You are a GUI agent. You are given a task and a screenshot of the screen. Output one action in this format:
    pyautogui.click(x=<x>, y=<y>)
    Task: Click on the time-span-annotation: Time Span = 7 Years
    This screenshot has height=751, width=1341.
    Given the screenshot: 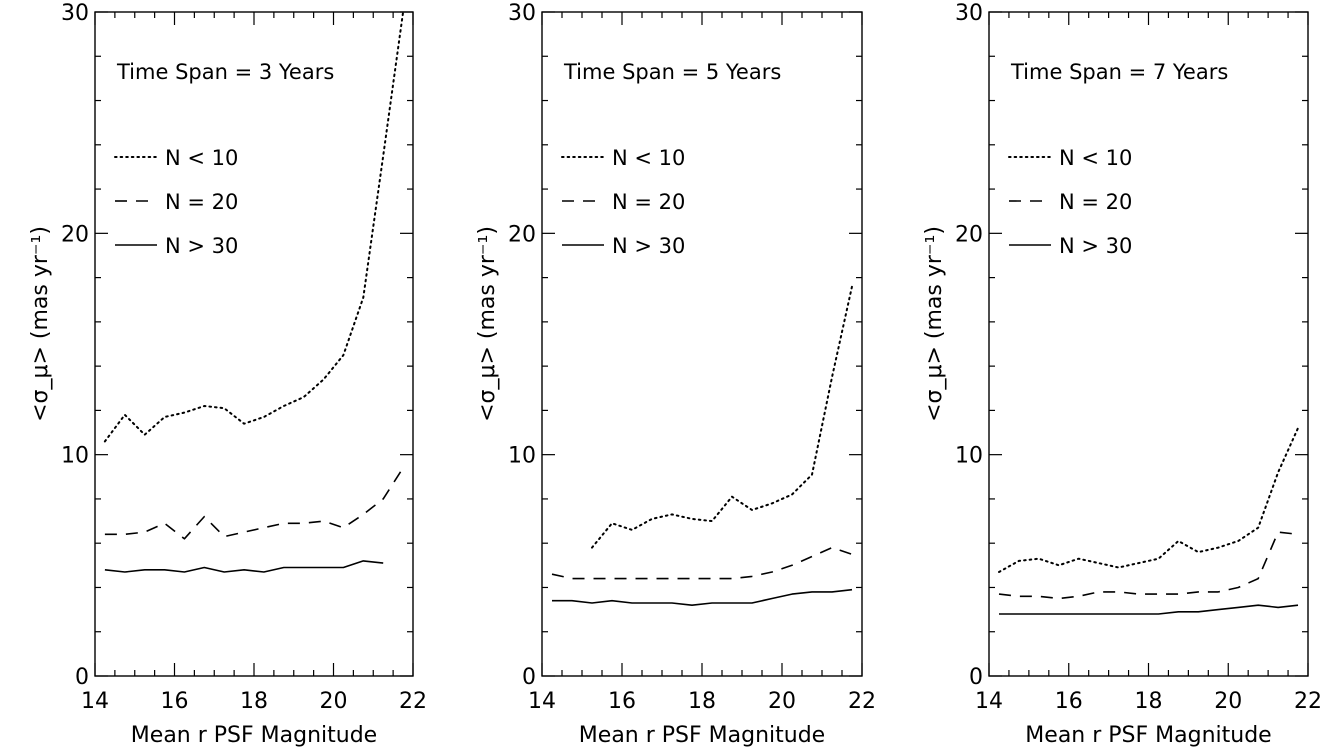 What is the action you would take?
    pyautogui.click(x=1119, y=72)
    